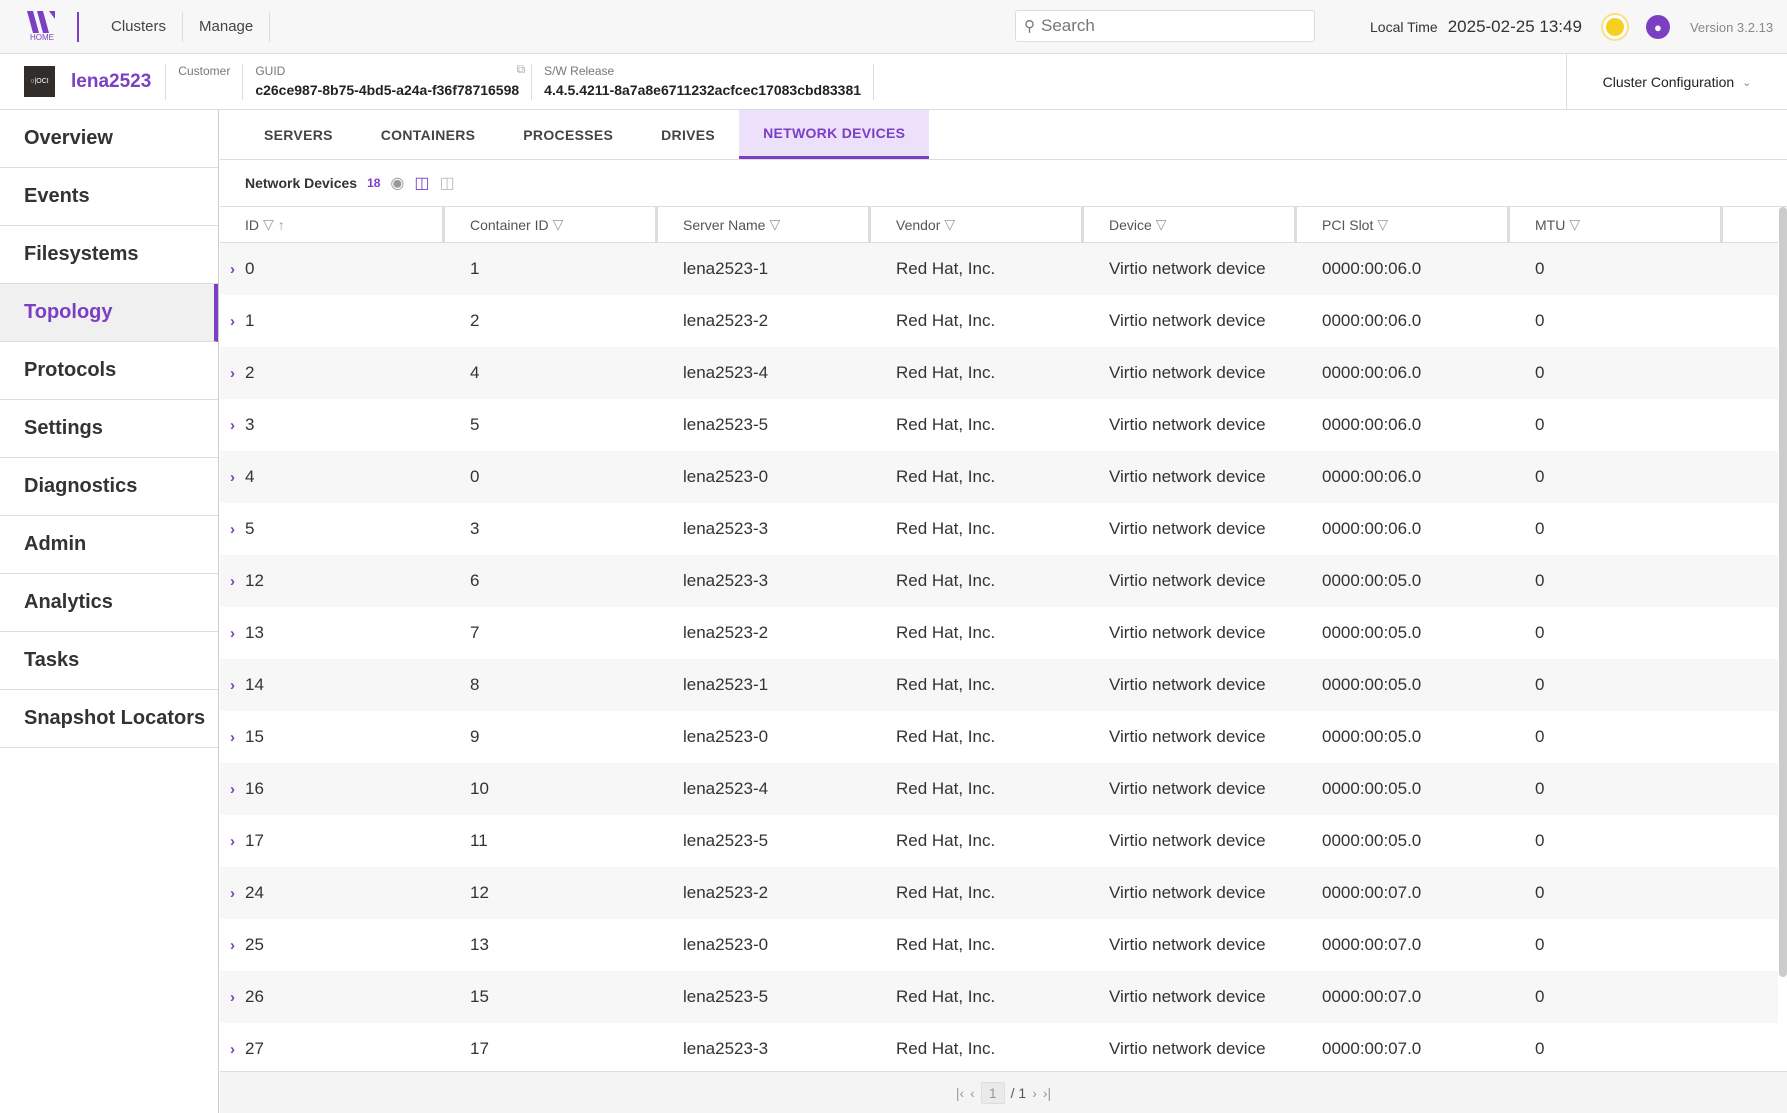 The image size is (1787, 1113). What do you see at coordinates (834, 134) in the screenshot?
I see `tab-network-devices: NETWORK DEVICES` at bounding box center [834, 134].